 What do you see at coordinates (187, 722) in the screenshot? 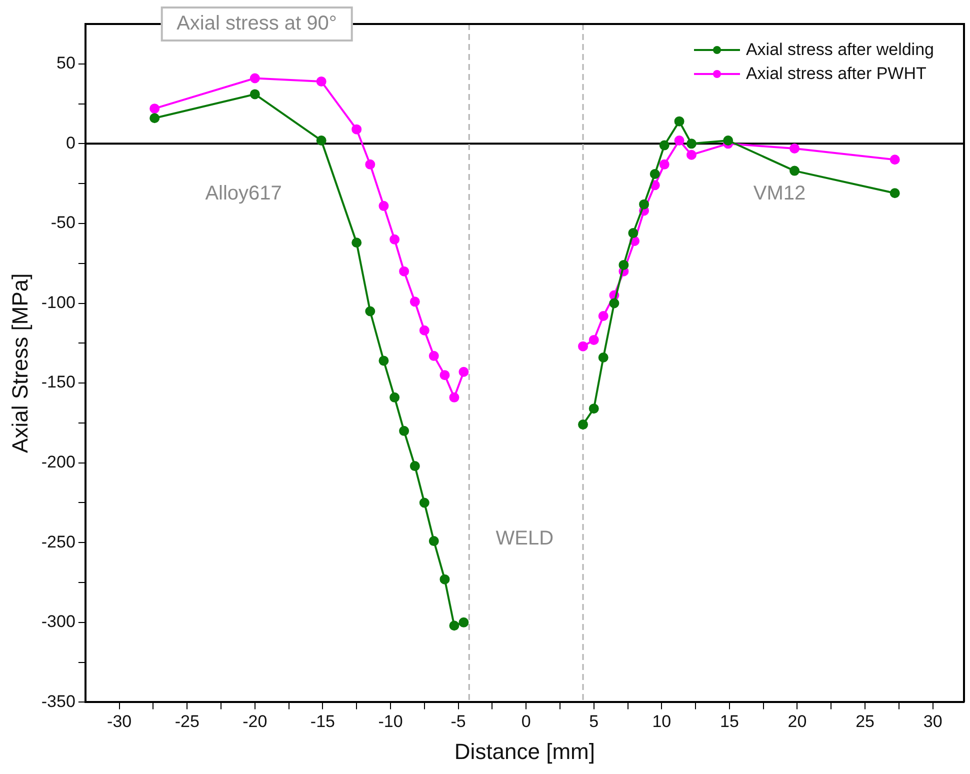
I see `x-tick-label: -25` at bounding box center [187, 722].